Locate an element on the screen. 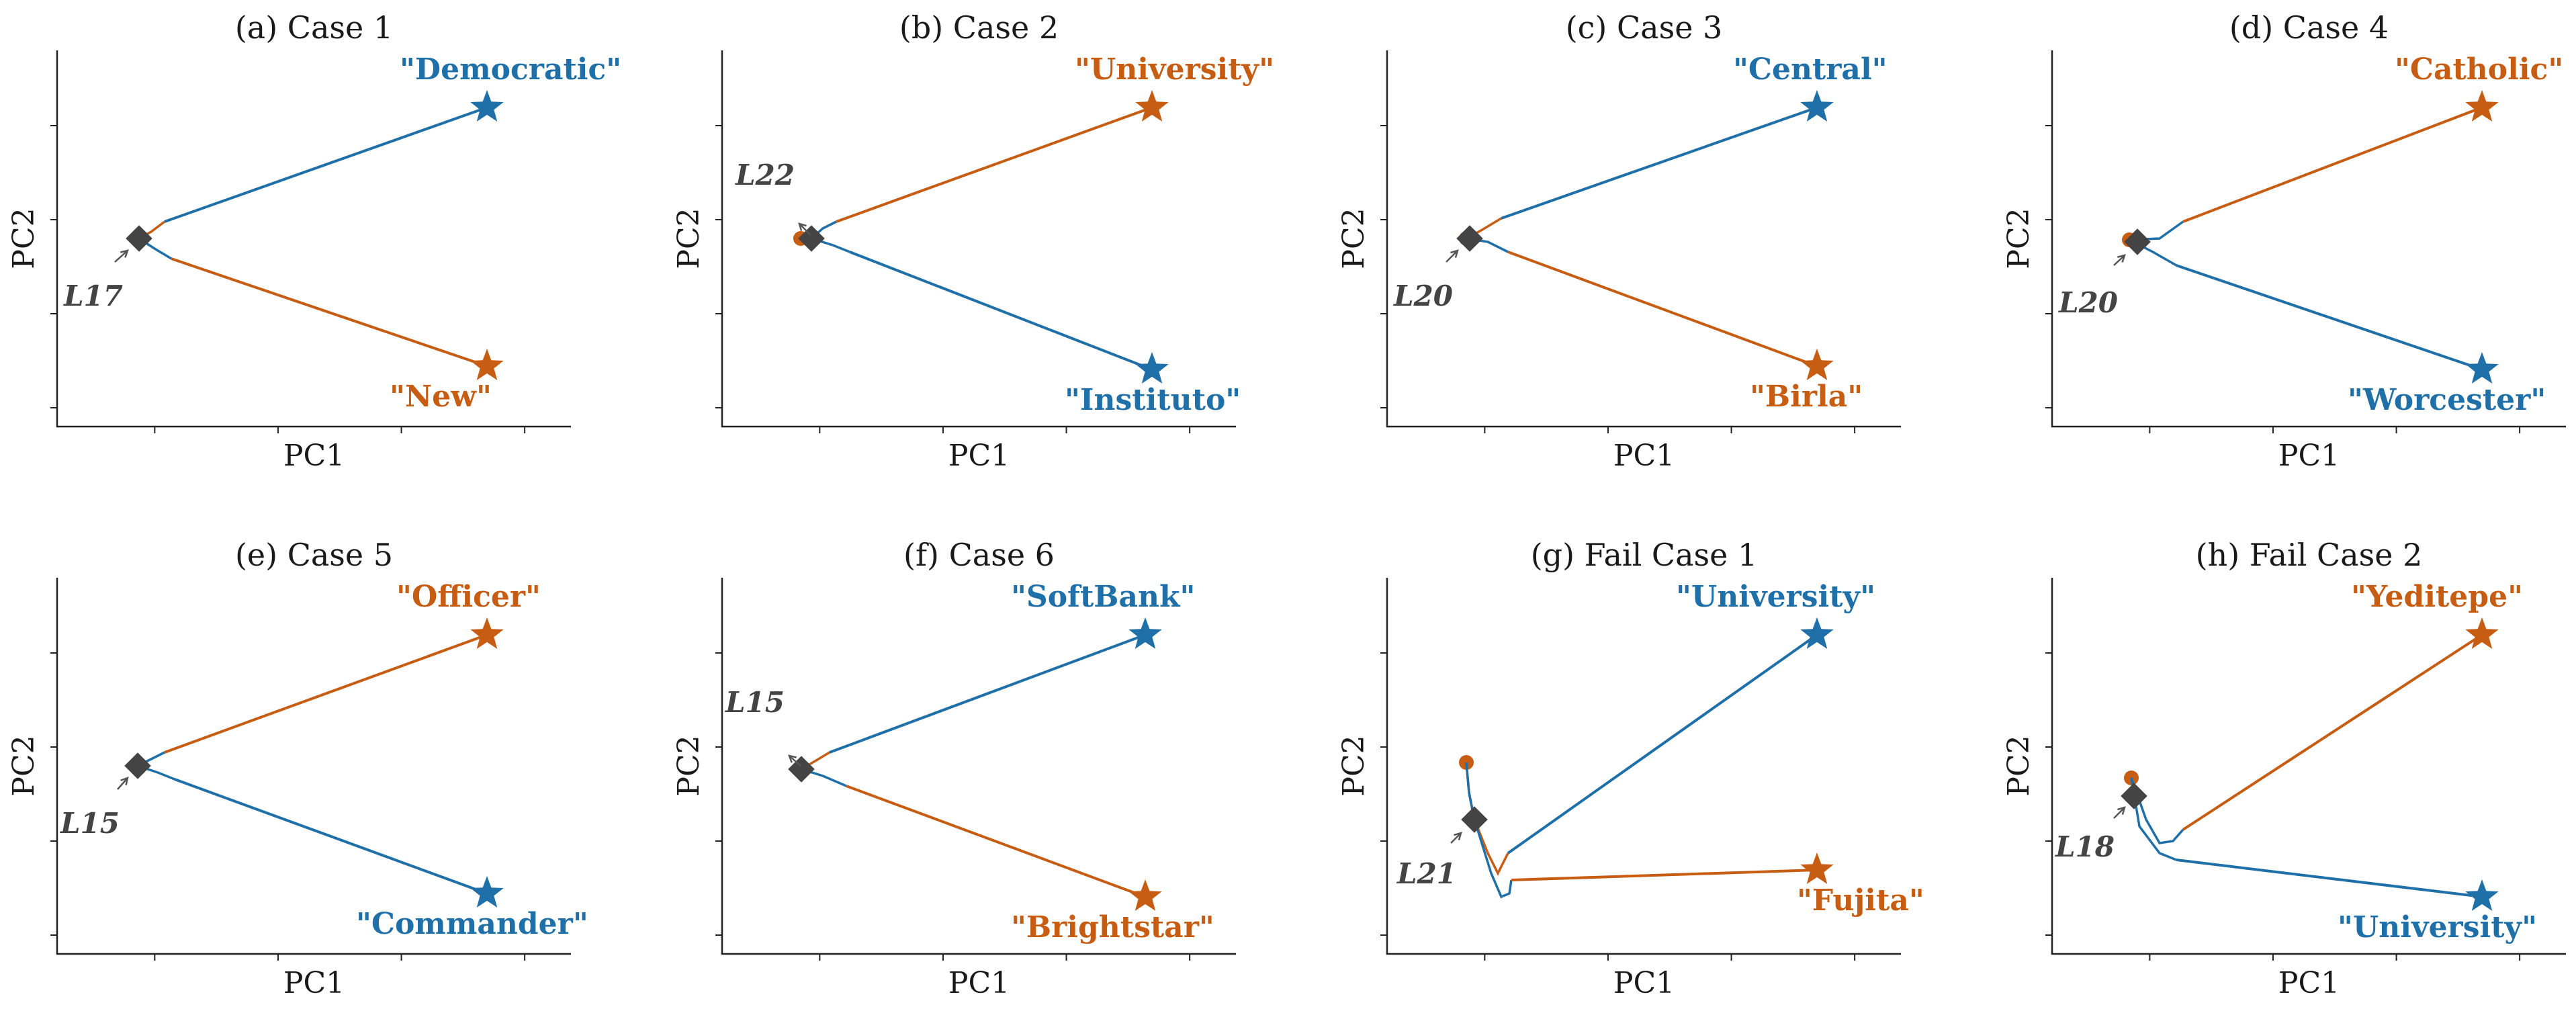 Image resolution: width=2576 pixels, height=1009 pixels. bottom-word-label: "Commander" is located at coordinates (472, 924).